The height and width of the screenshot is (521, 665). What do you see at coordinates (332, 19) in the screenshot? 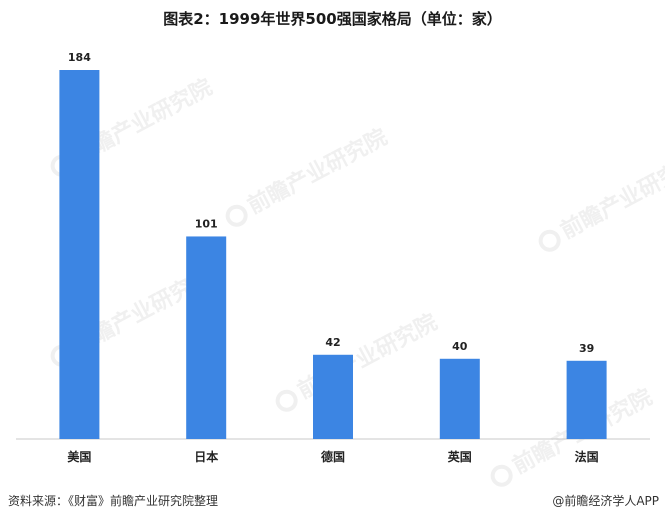
I see `chart-title: 图表2：1999年世界500强国家格局（单位：家）` at bounding box center [332, 19].